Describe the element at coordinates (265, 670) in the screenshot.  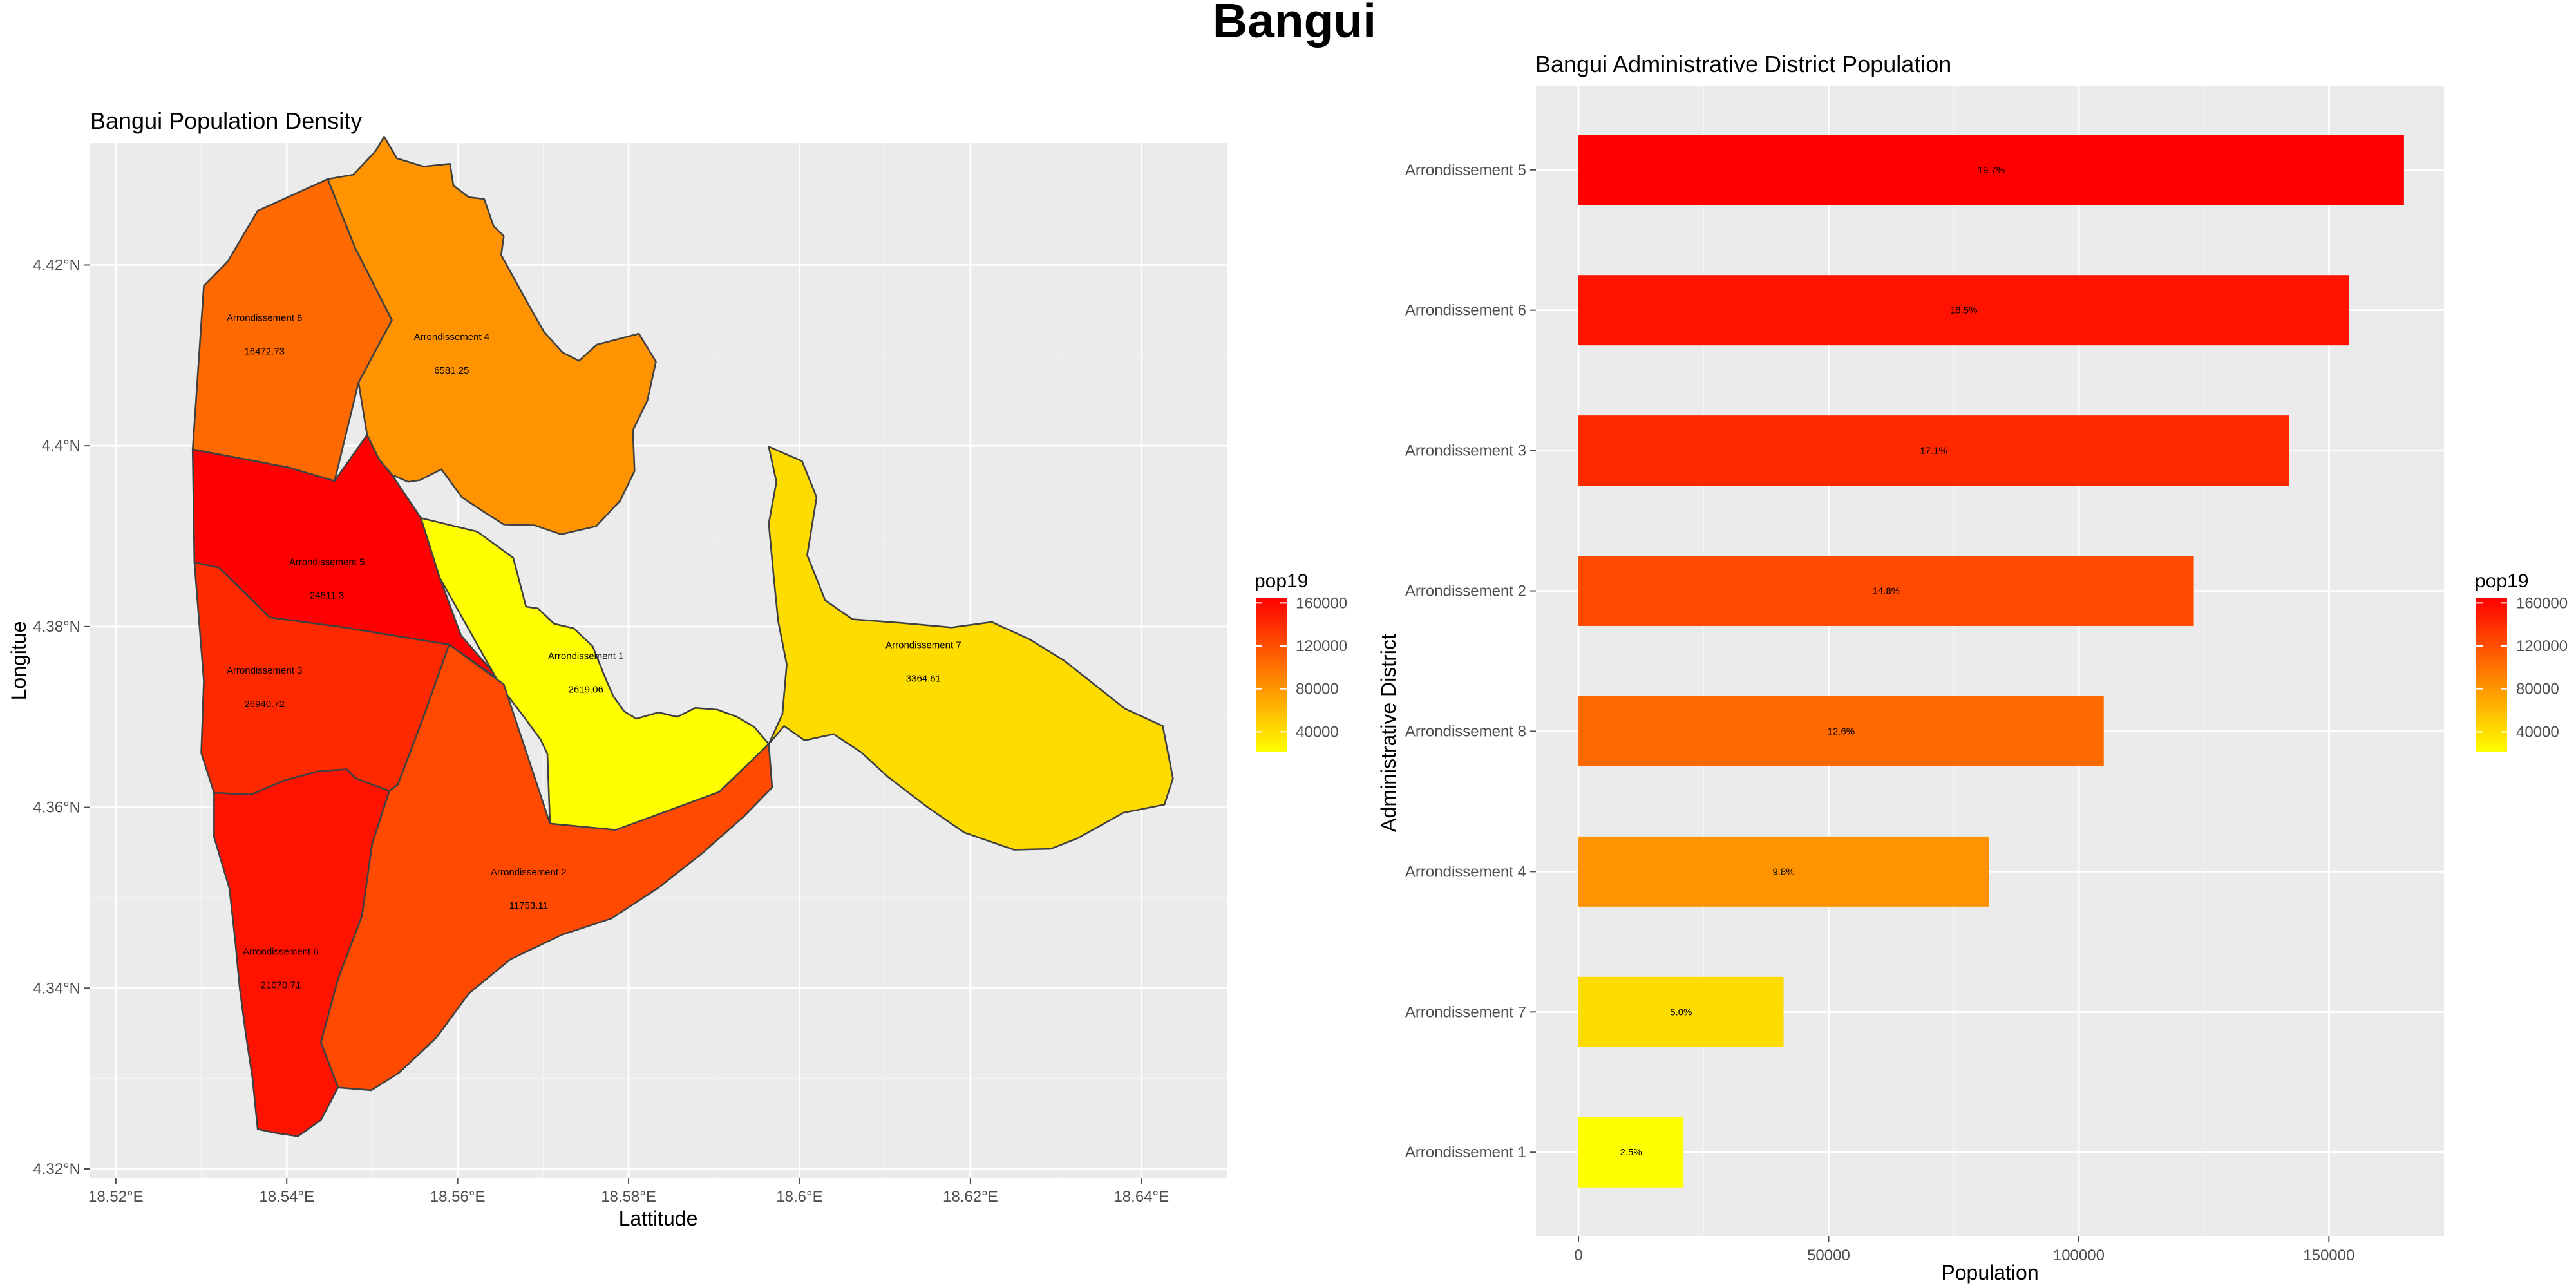
I see `district-name-label: Arrondissement 3` at that location.